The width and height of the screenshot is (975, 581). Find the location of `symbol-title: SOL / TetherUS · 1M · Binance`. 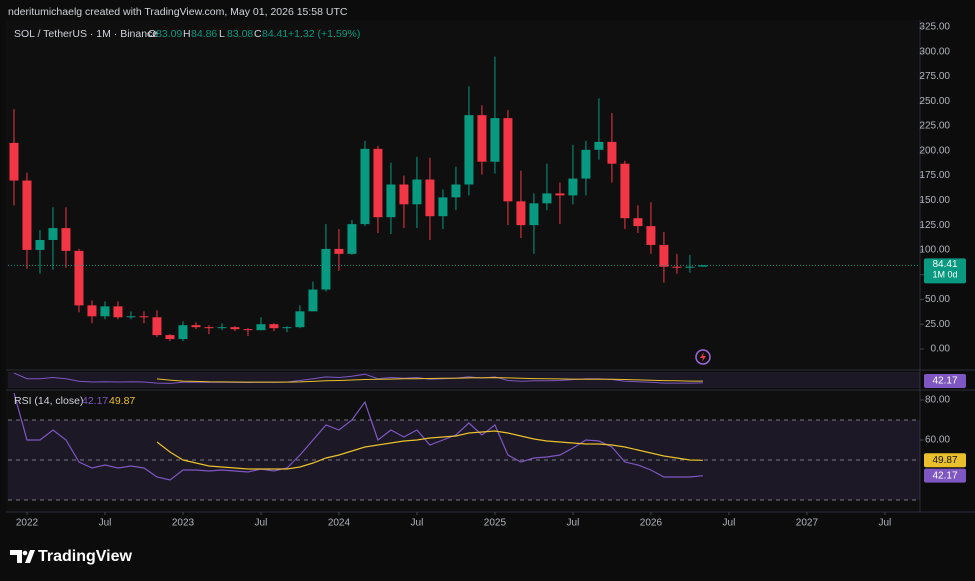

symbol-title: SOL / TetherUS · 1M · Binance is located at coordinates (86, 34).